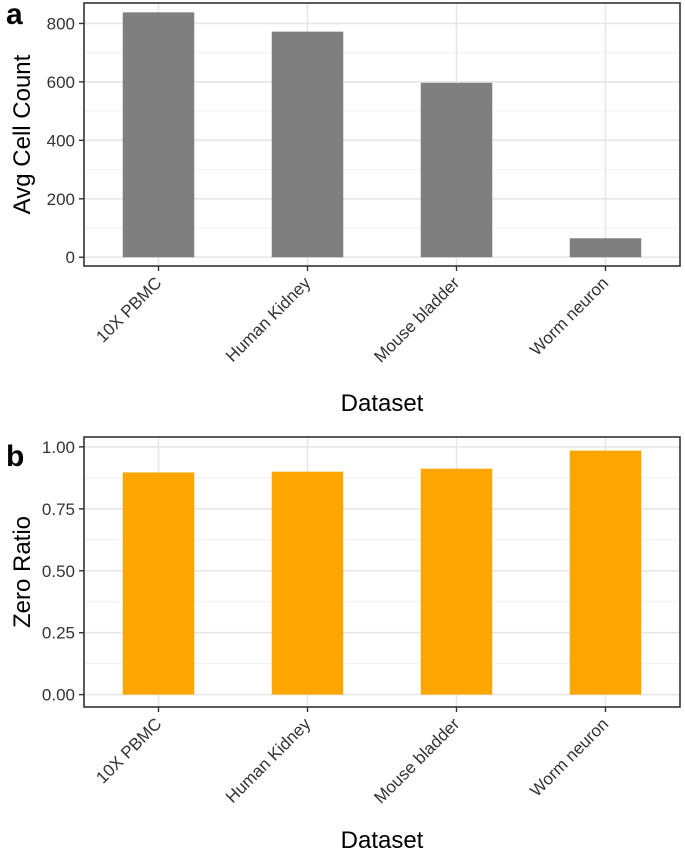 The image size is (685, 853). Describe the element at coordinates (22, 572) in the screenshot. I see `panel-b-y-axis-title: Zero Ratio` at that location.